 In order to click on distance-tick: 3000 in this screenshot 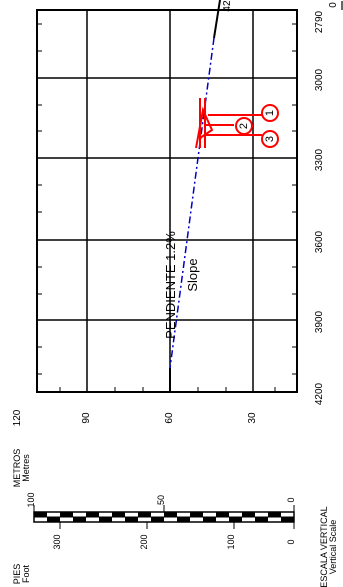, I will do `click(319, 79)`.